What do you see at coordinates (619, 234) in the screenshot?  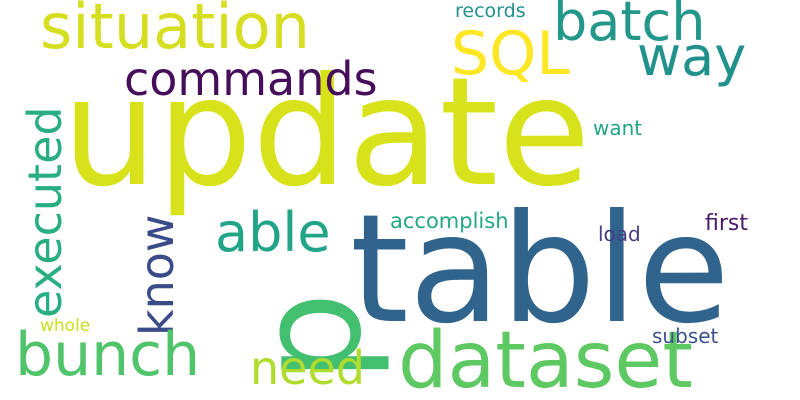 I see `word-load: load` at bounding box center [619, 234].